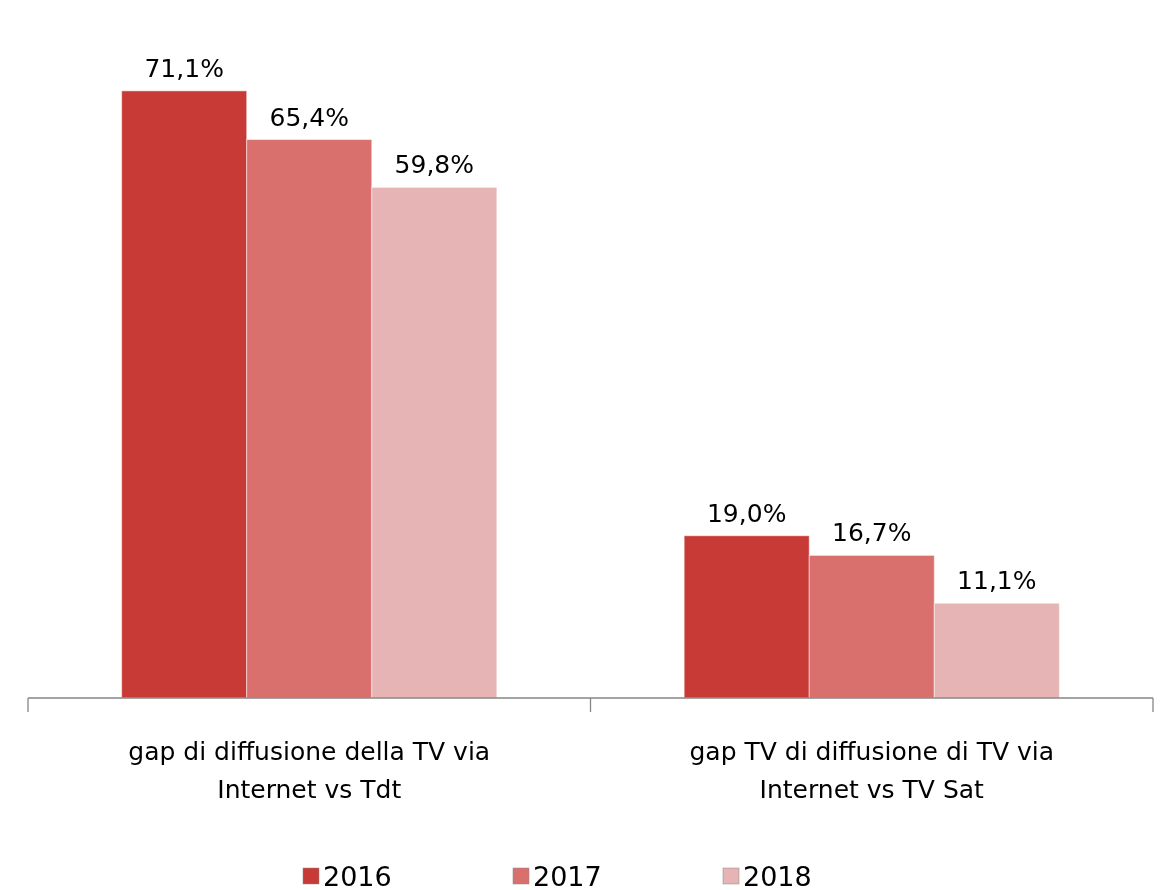 The image size is (1160, 890). I want to click on legend-label: 2017, so click(567, 875).